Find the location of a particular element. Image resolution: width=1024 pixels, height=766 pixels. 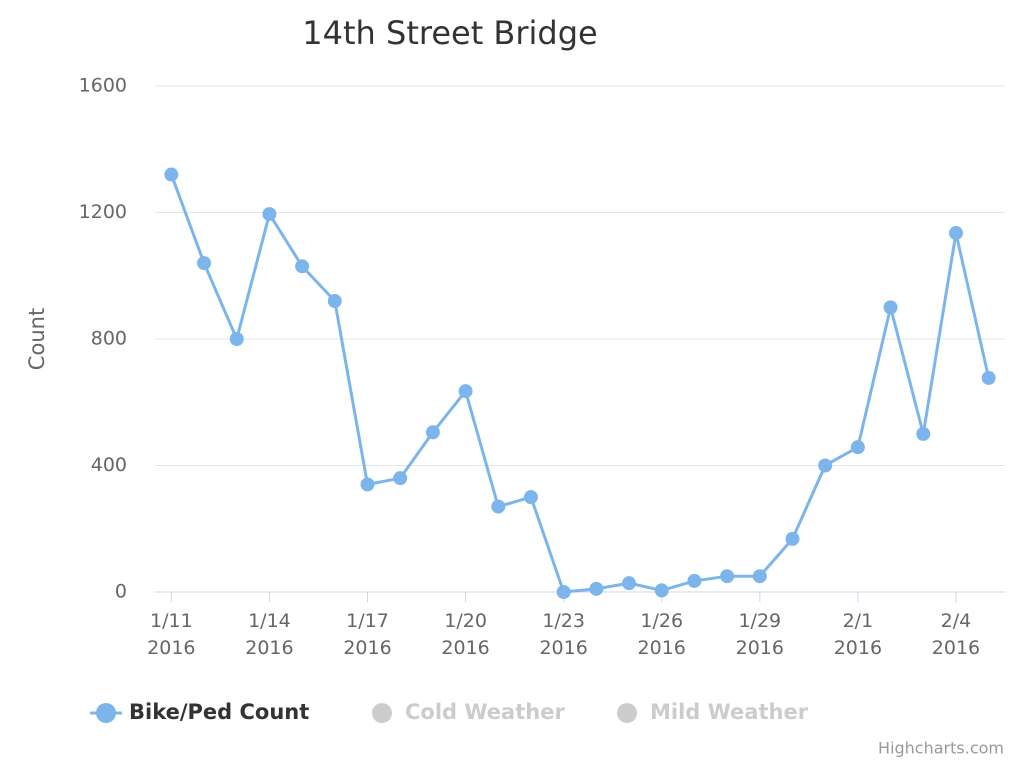

x-tick-label: 2/4 2016 is located at coordinates (956, 634).